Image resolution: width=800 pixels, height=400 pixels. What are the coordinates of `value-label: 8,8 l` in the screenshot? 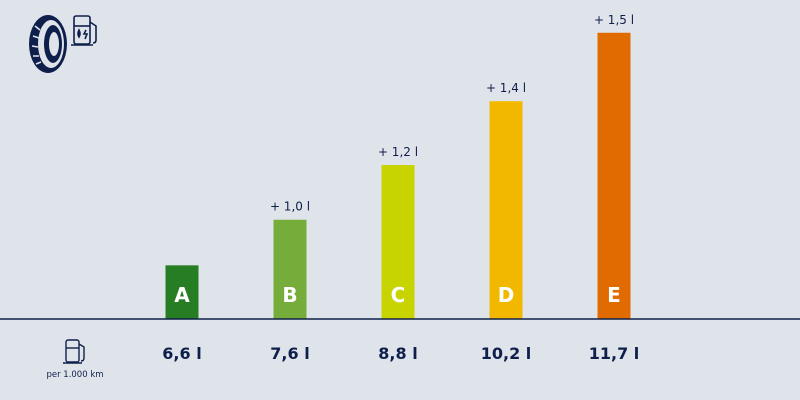 It's located at (397, 353).